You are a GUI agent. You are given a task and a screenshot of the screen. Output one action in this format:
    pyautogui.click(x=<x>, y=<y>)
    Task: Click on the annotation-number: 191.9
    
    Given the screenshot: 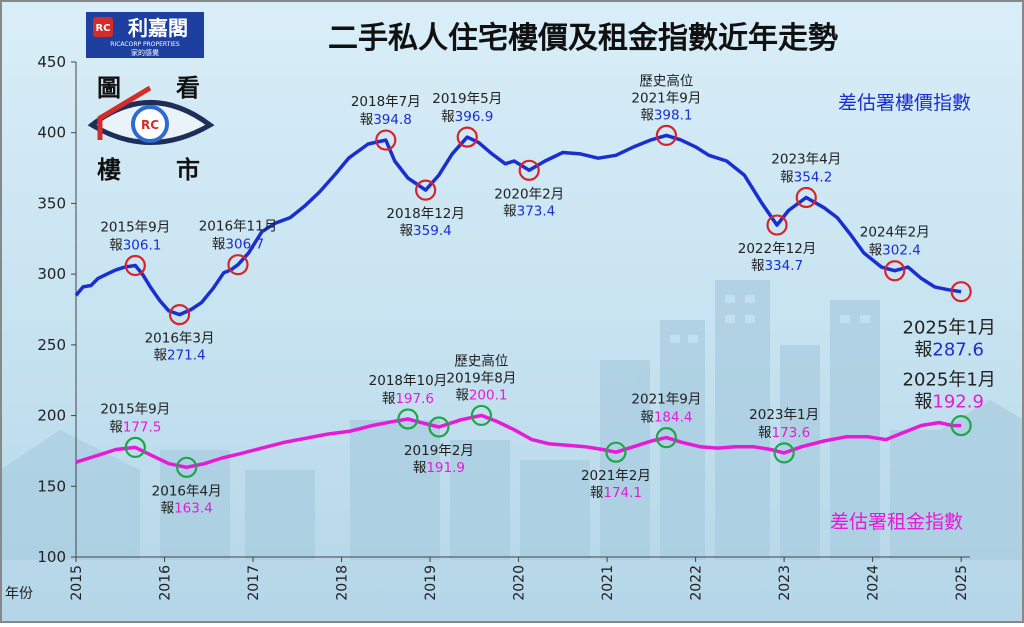 What is the action you would take?
    pyautogui.click(x=445, y=468)
    